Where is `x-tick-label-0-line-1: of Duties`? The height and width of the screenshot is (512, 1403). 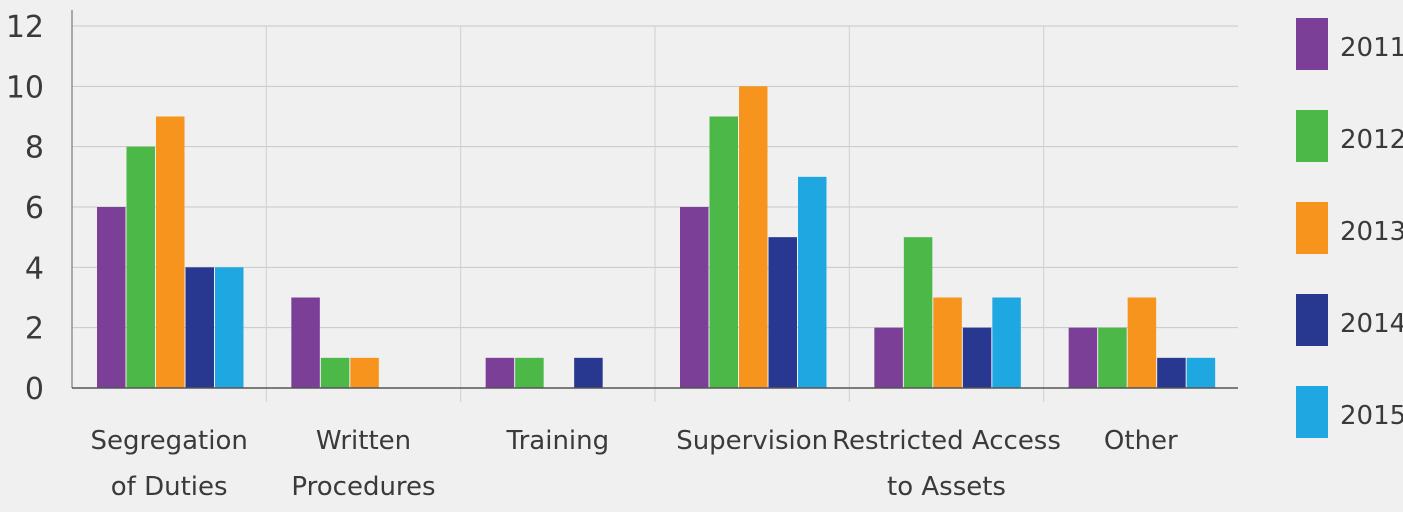 x-tick-label-0-line-1: of Duties is located at coordinates (169, 487).